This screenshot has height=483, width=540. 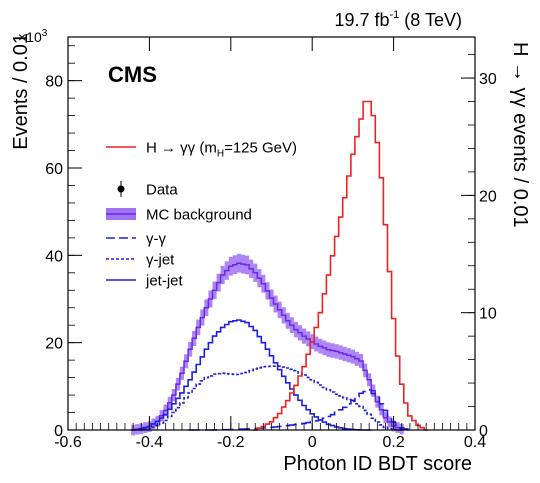 I want to click on legend-item: γ-γ, so click(x=136, y=239).